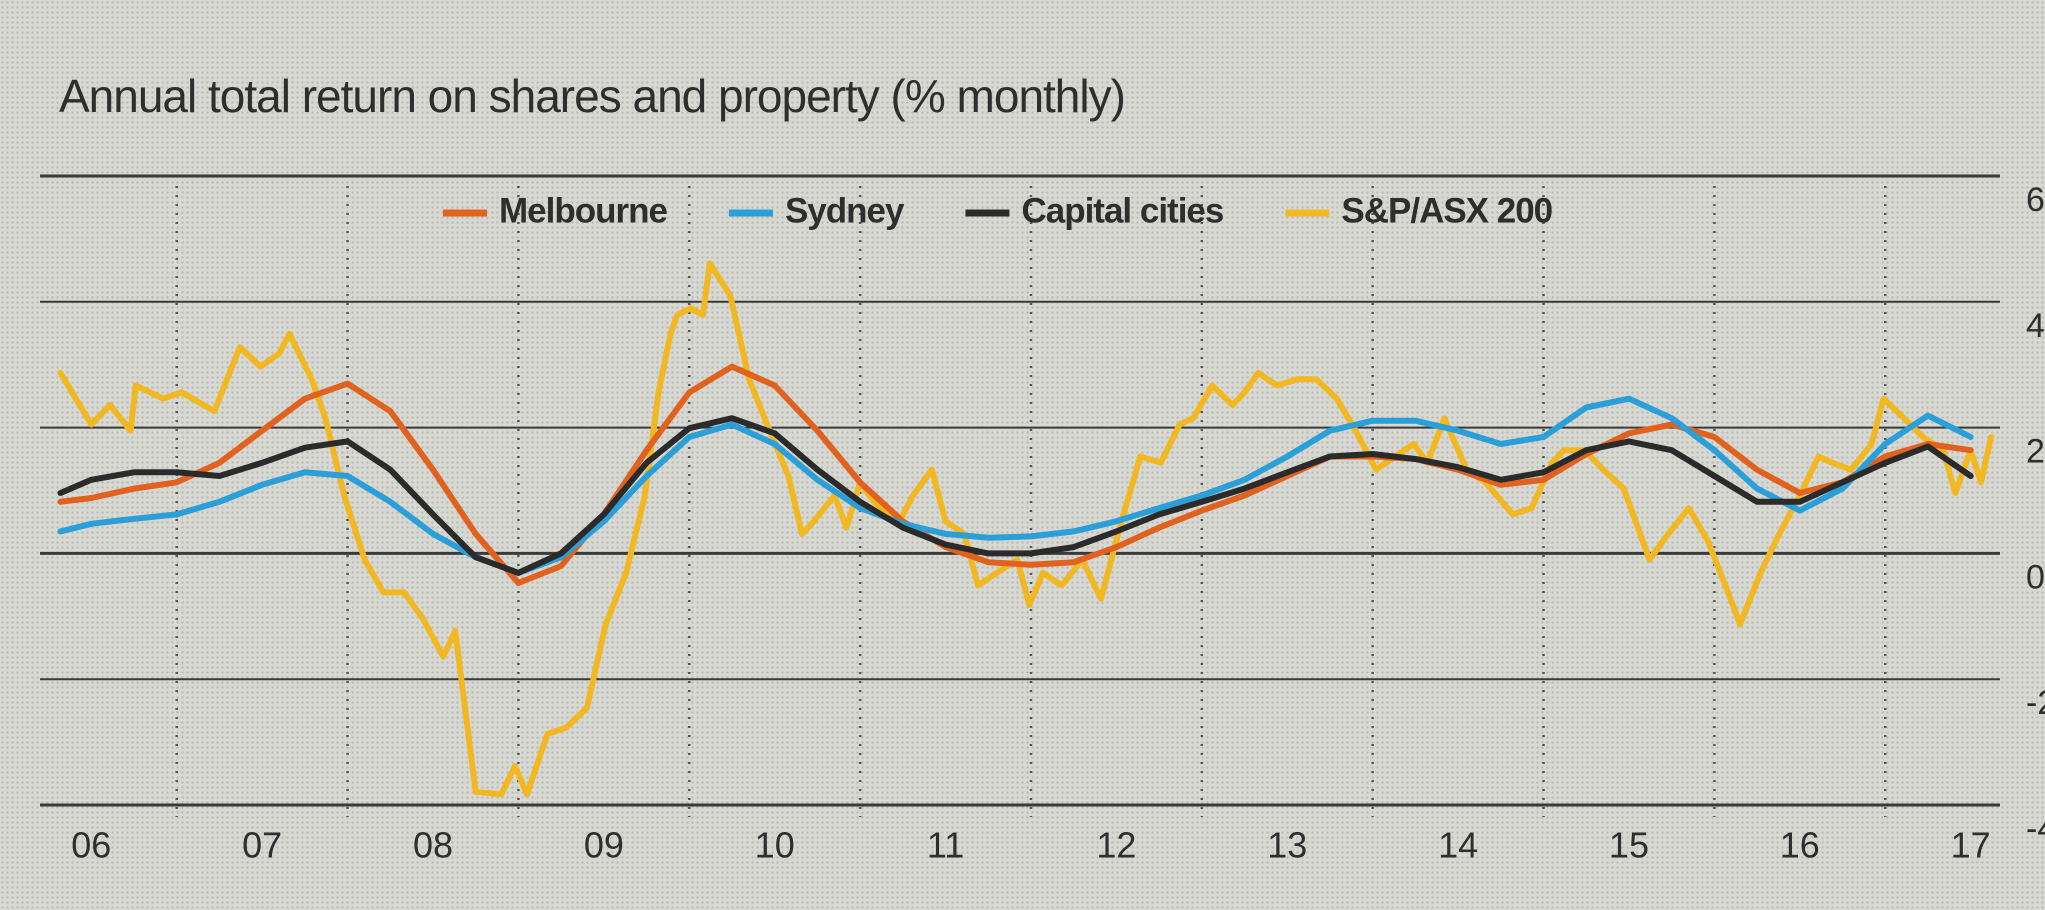 This screenshot has width=2045, height=910. What do you see at coordinates (2035, 577) in the screenshot?
I see `y-tick-label: 0` at bounding box center [2035, 577].